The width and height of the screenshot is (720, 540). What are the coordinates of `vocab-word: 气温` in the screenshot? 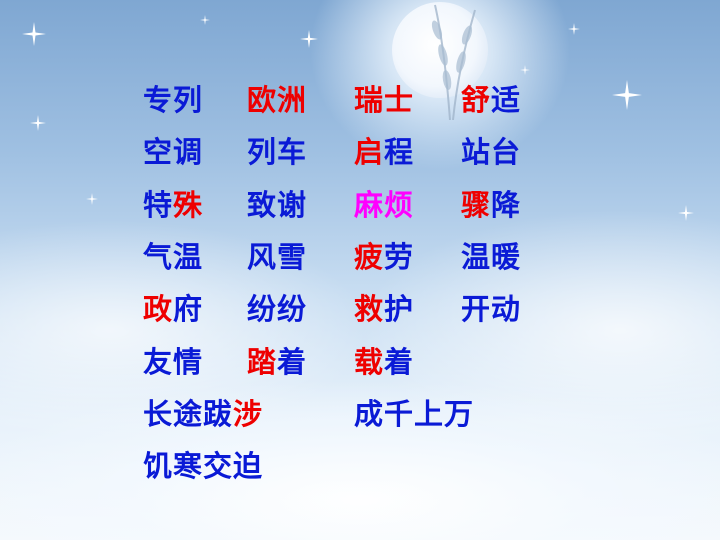 It's located at (173, 257).